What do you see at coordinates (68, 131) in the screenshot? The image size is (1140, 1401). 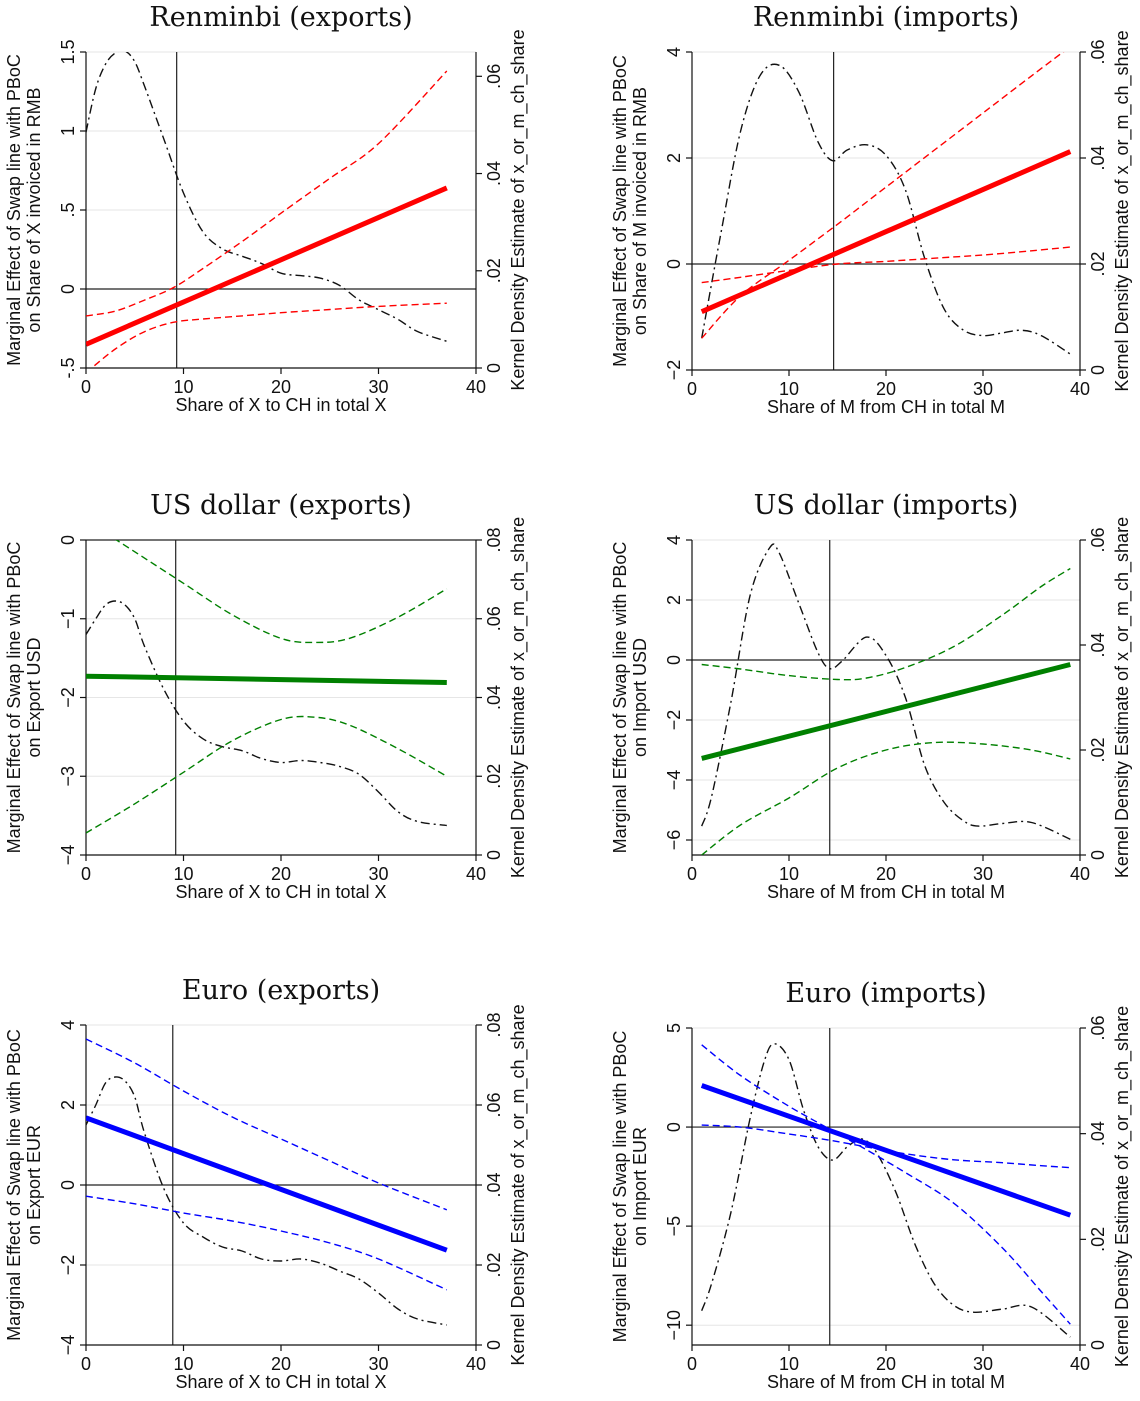 I see `y-tick-label: 1` at bounding box center [68, 131].